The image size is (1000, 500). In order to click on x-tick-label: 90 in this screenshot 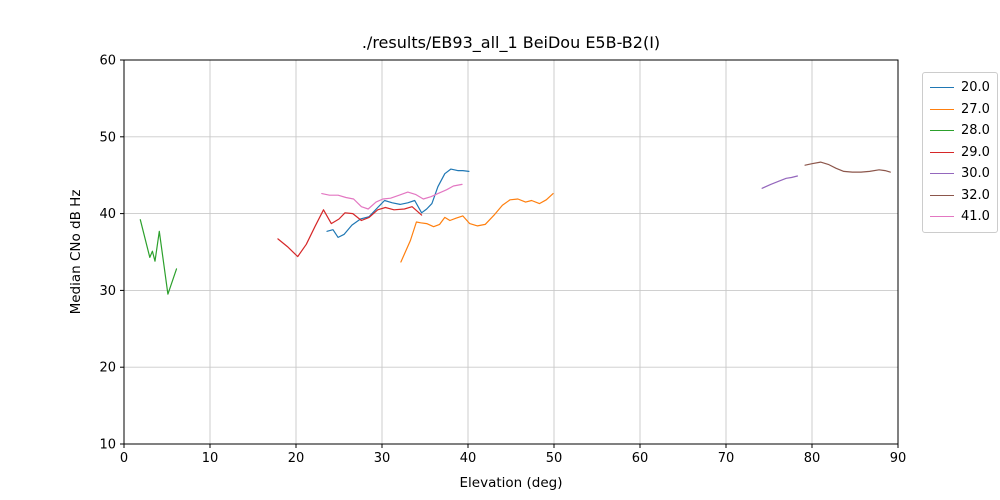, I will do `click(898, 458)`.